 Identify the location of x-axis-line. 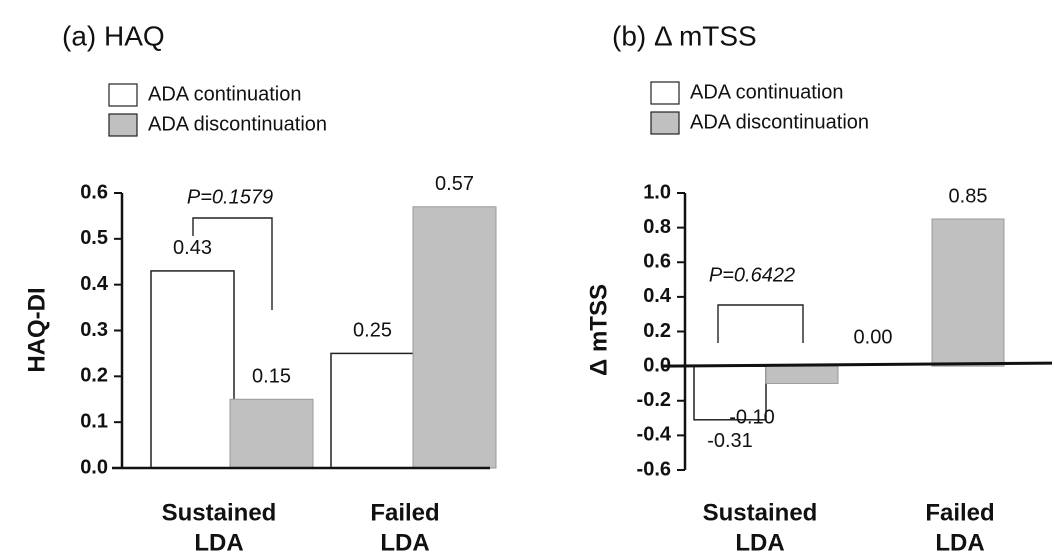
(857, 364).